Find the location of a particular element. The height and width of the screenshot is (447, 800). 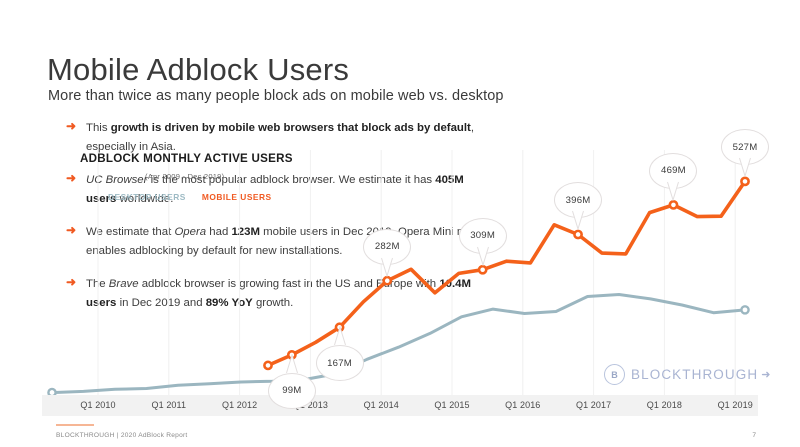

chart-title: ADBLOCK MONTHLY ACTIVE USERS is located at coordinates (186, 158).